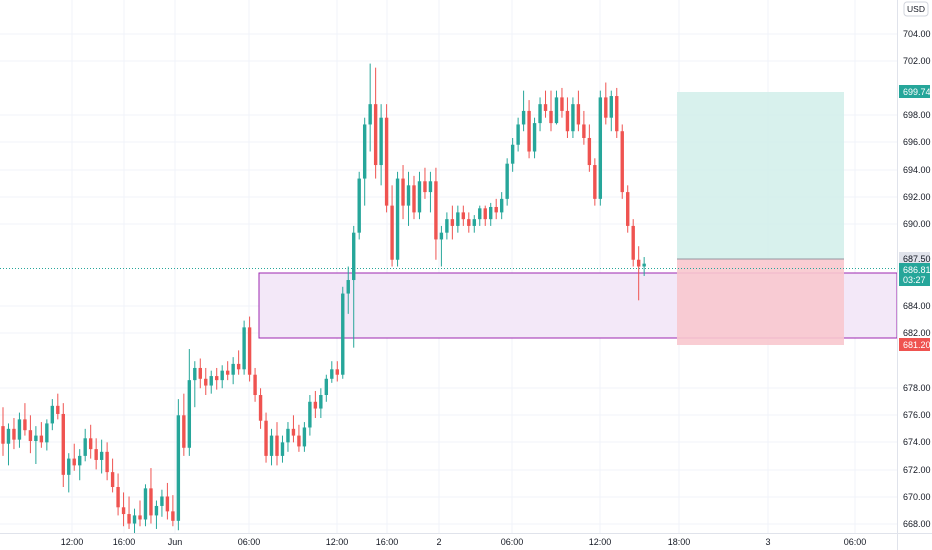 This screenshot has width=932, height=550. What do you see at coordinates (679, 542) in the screenshot?
I see `x-tick-label: 18:00` at bounding box center [679, 542].